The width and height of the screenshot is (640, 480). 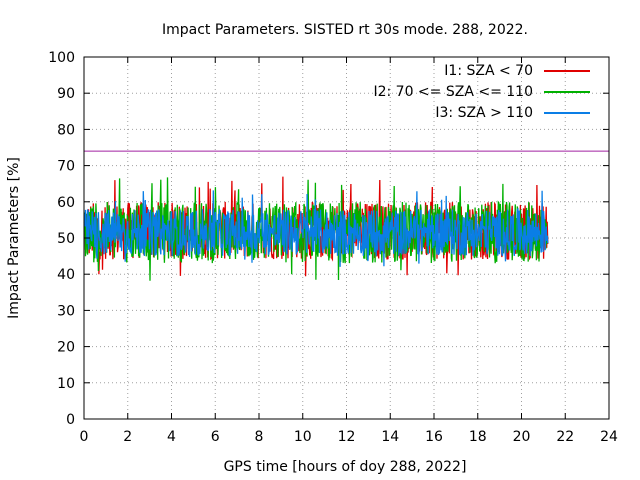 I want to click on x-tick-labels: 0 2 4 6 8 10 12 14 16 18 20 22 24, so click(x=349, y=437).